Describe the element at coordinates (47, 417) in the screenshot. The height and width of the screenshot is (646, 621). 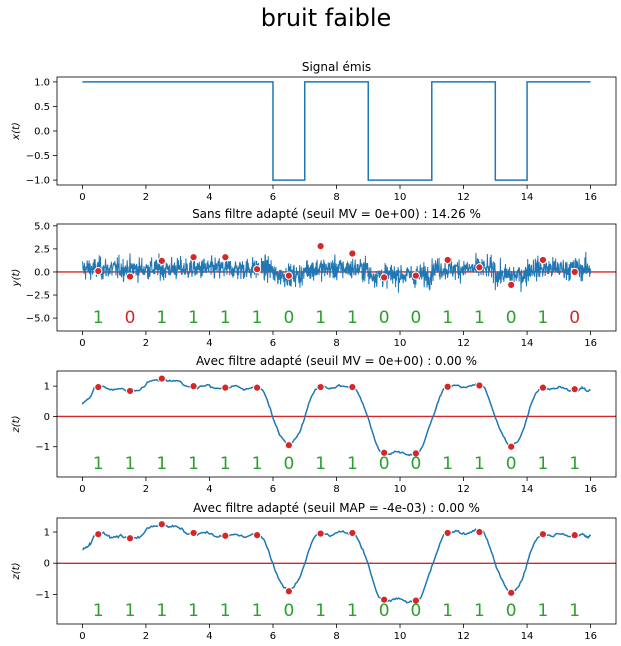
I see `y-tick-label: 0` at that location.